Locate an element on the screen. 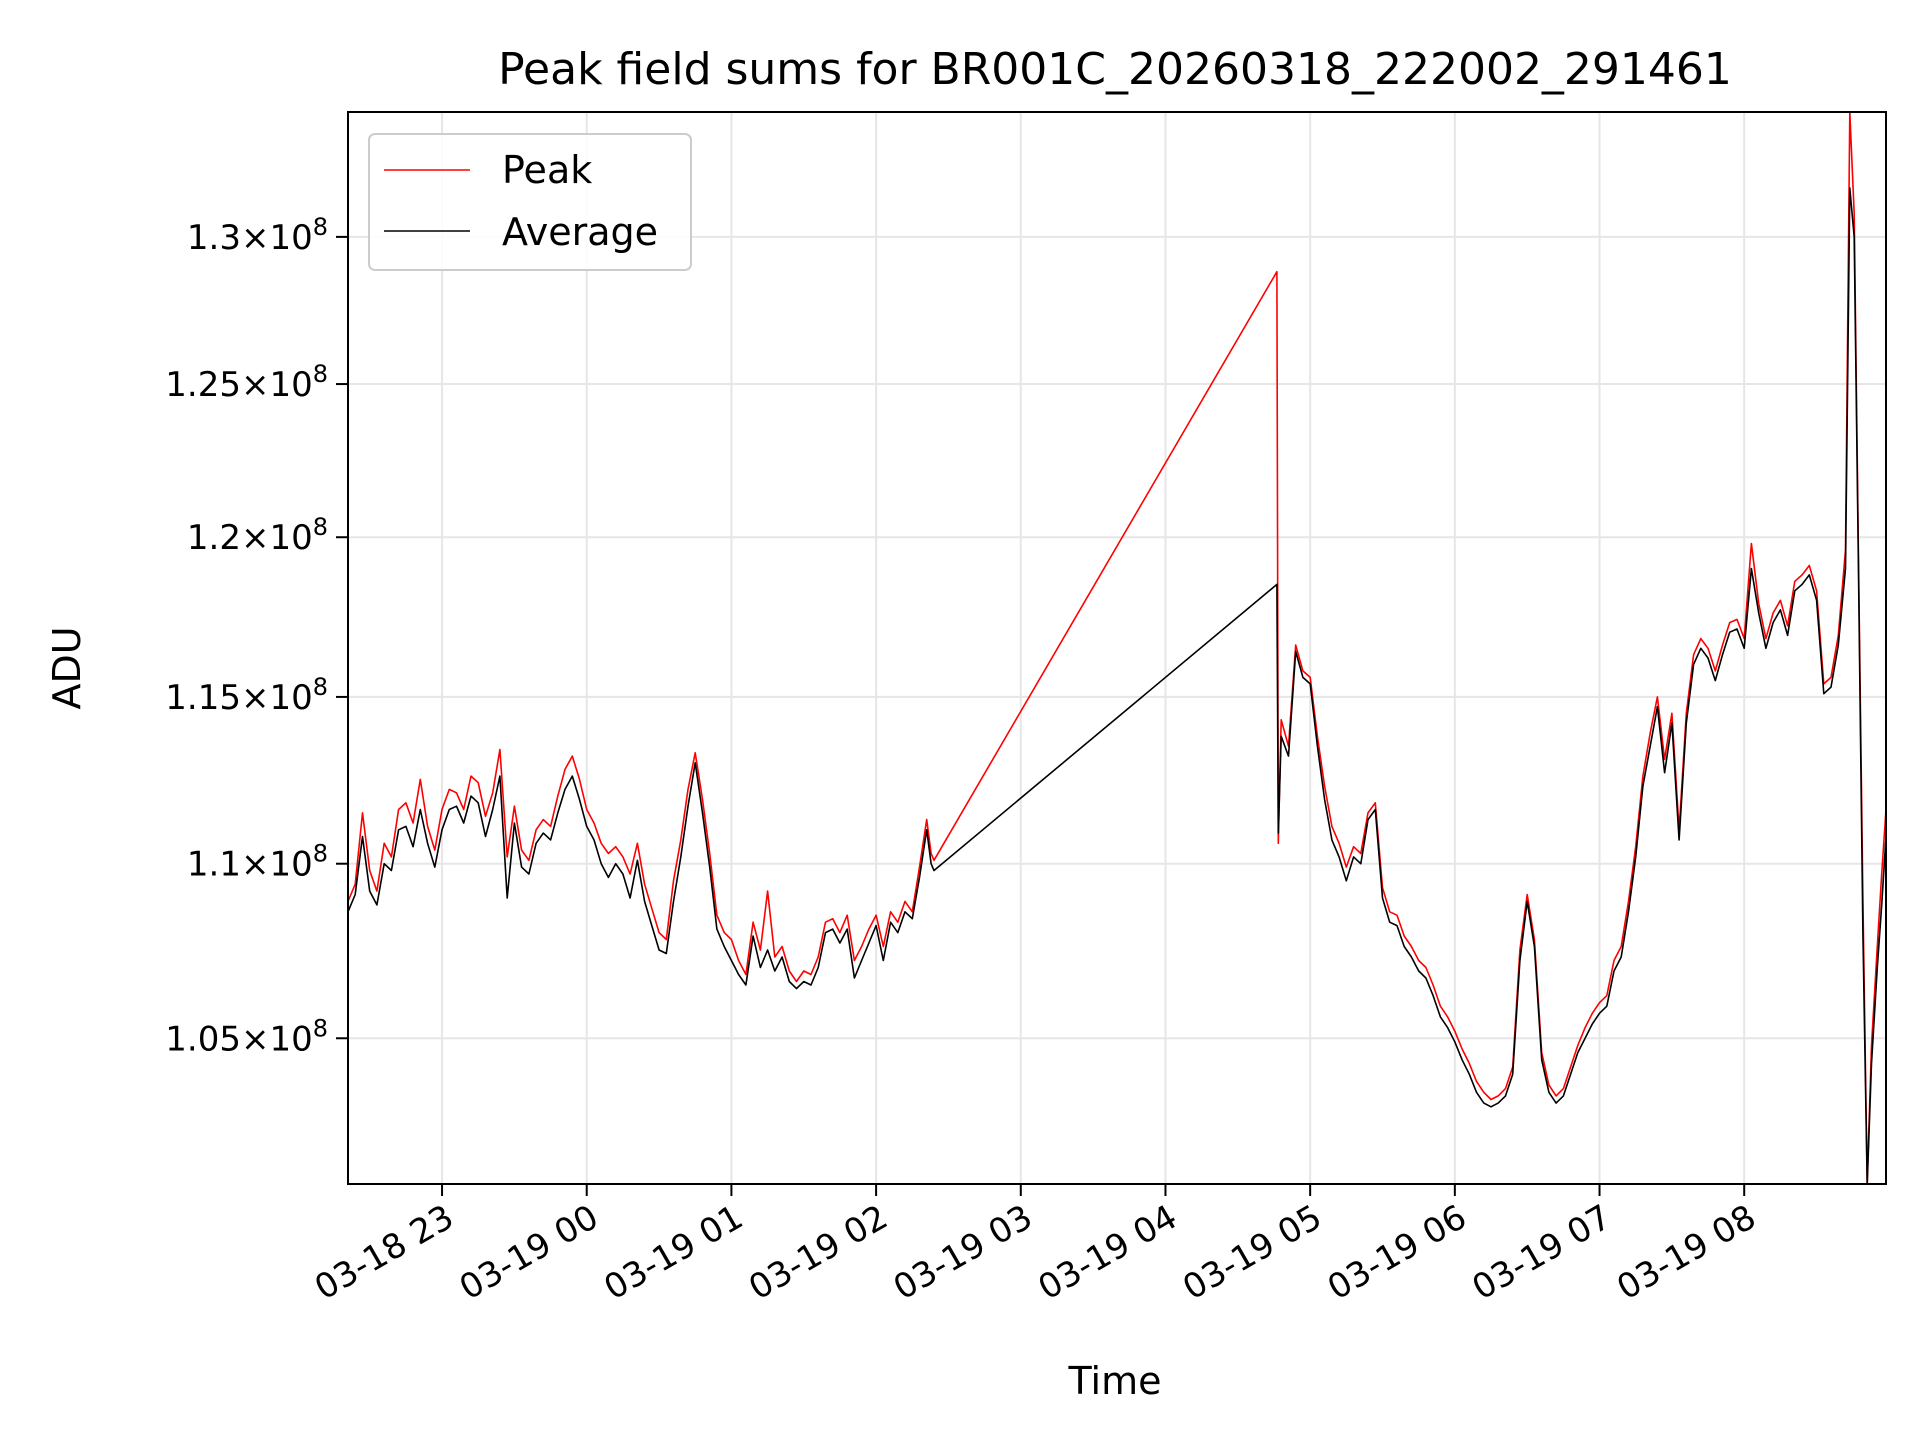 The height and width of the screenshot is (1445, 1920). y-tick-label: 1.2×10⁸ is located at coordinates (257, 535).